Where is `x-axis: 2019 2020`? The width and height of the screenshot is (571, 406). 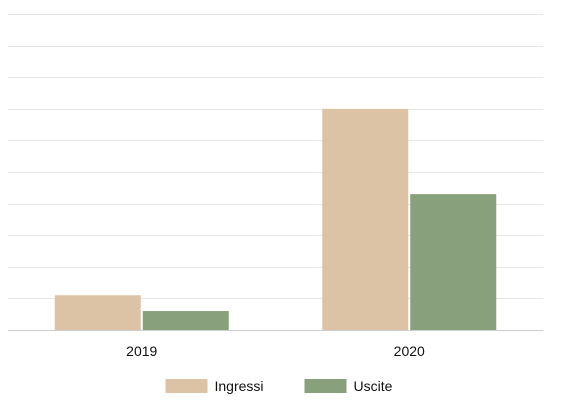
x-axis: 2019 2020 is located at coordinates (275, 344).